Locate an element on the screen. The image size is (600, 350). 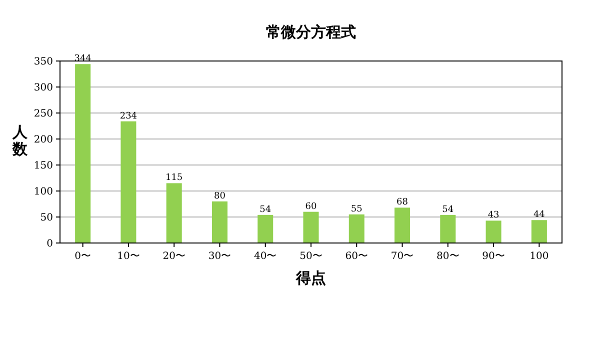
x-tick-label: 60〜 is located at coordinates (356, 256).